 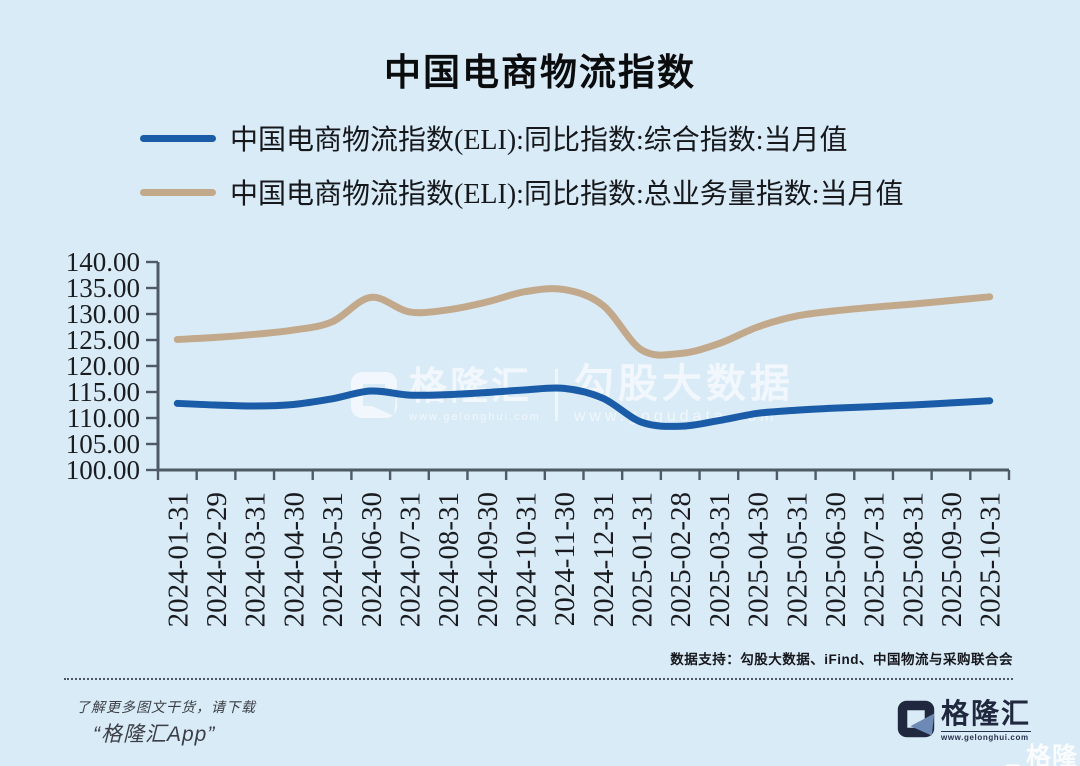 What do you see at coordinates (539, 140) in the screenshot?
I see `legend-label-composite: 中国电商物流指数(ELI):同比指数:综合指数:当月值` at bounding box center [539, 140].